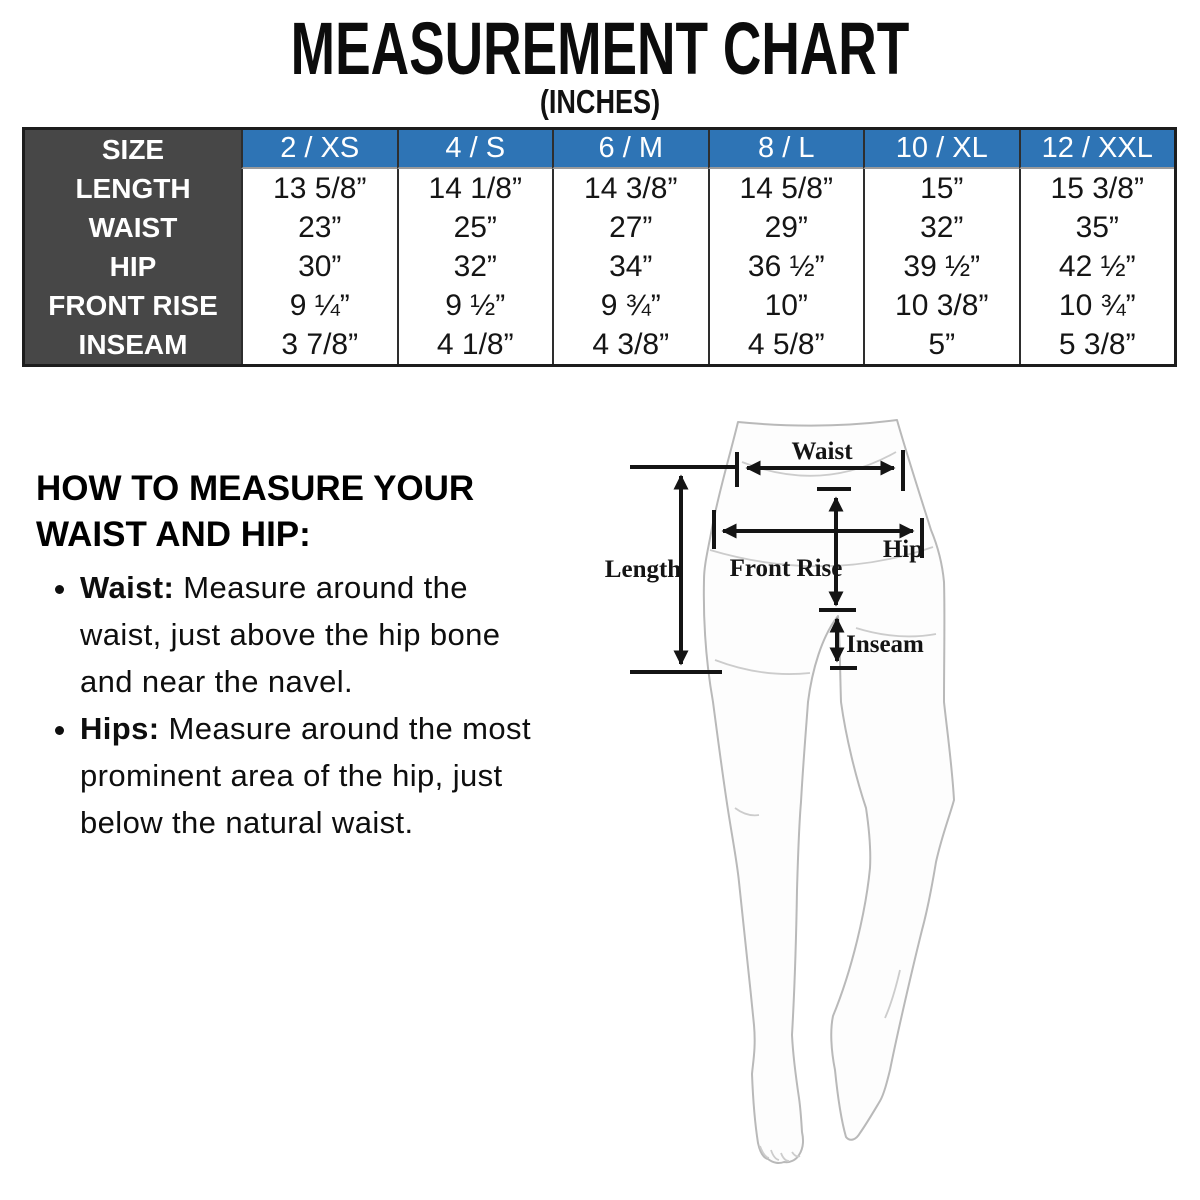 The width and height of the screenshot is (1200, 1200). What do you see at coordinates (903, 549) in the screenshot?
I see `hip-diagram-label: Hip` at bounding box center [903, 549].